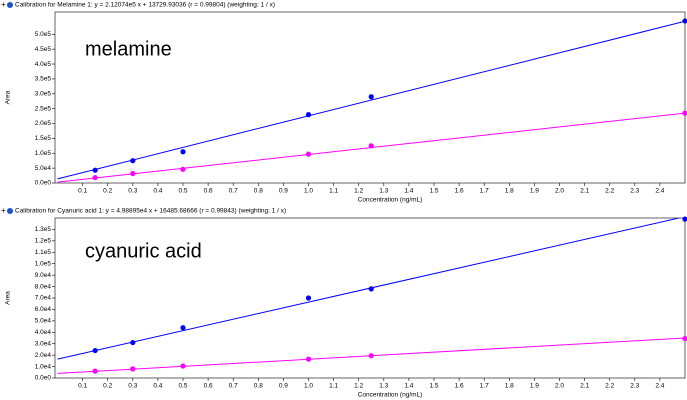 This screenshot has width=687, height=400. What do you see at coordinates (43, 229) in the screenshot?
I see `y-tick-label: 1.3e5` at bounding box center [43, 229].